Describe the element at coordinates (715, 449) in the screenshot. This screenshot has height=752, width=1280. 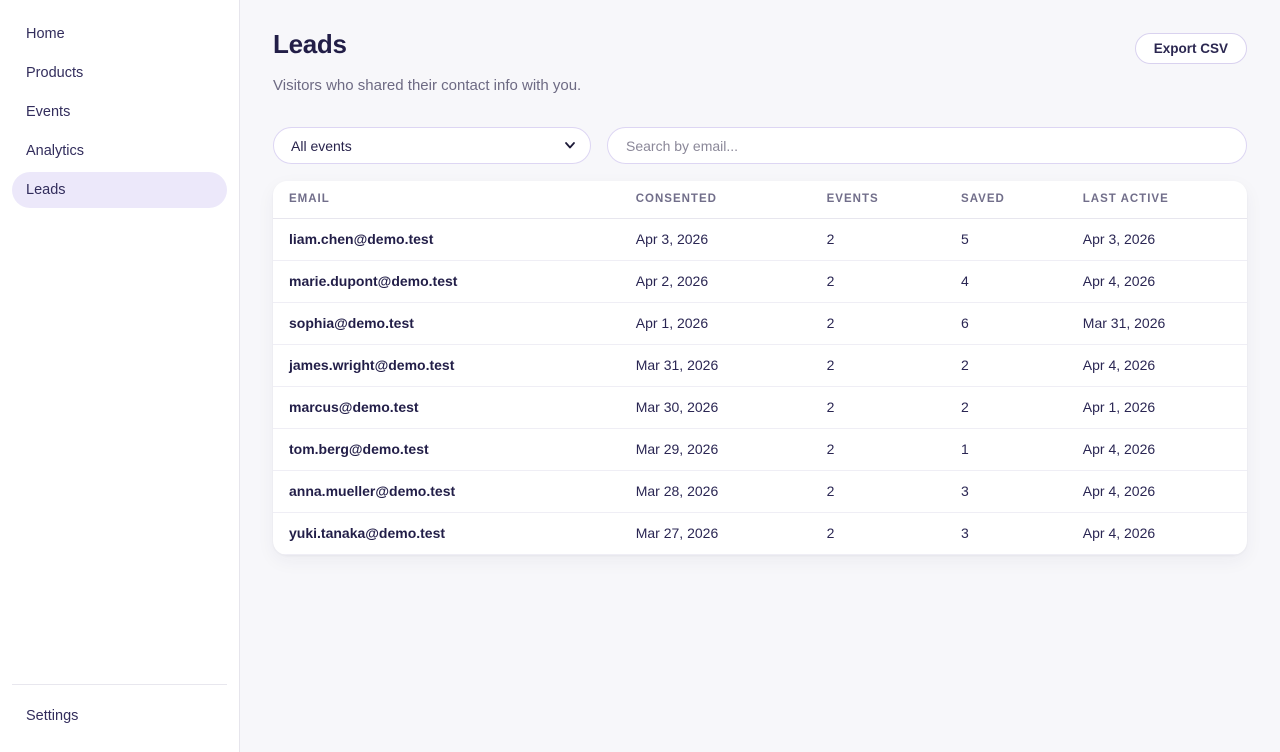
I see `cell-consented: Mar 29, 2026` at that location.